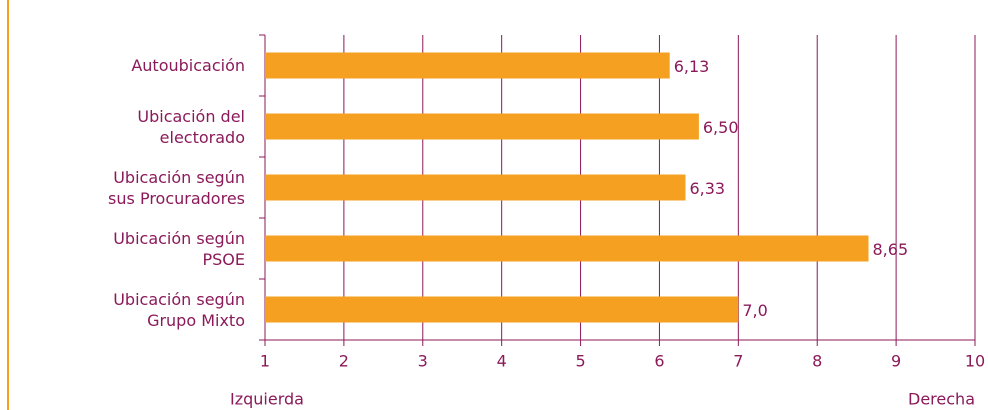 The width and height of the screenshot is (988, 410). Describe the element at coordinates (423, 361) in the screenshot. I see `x-tick-label: 3` at that location.